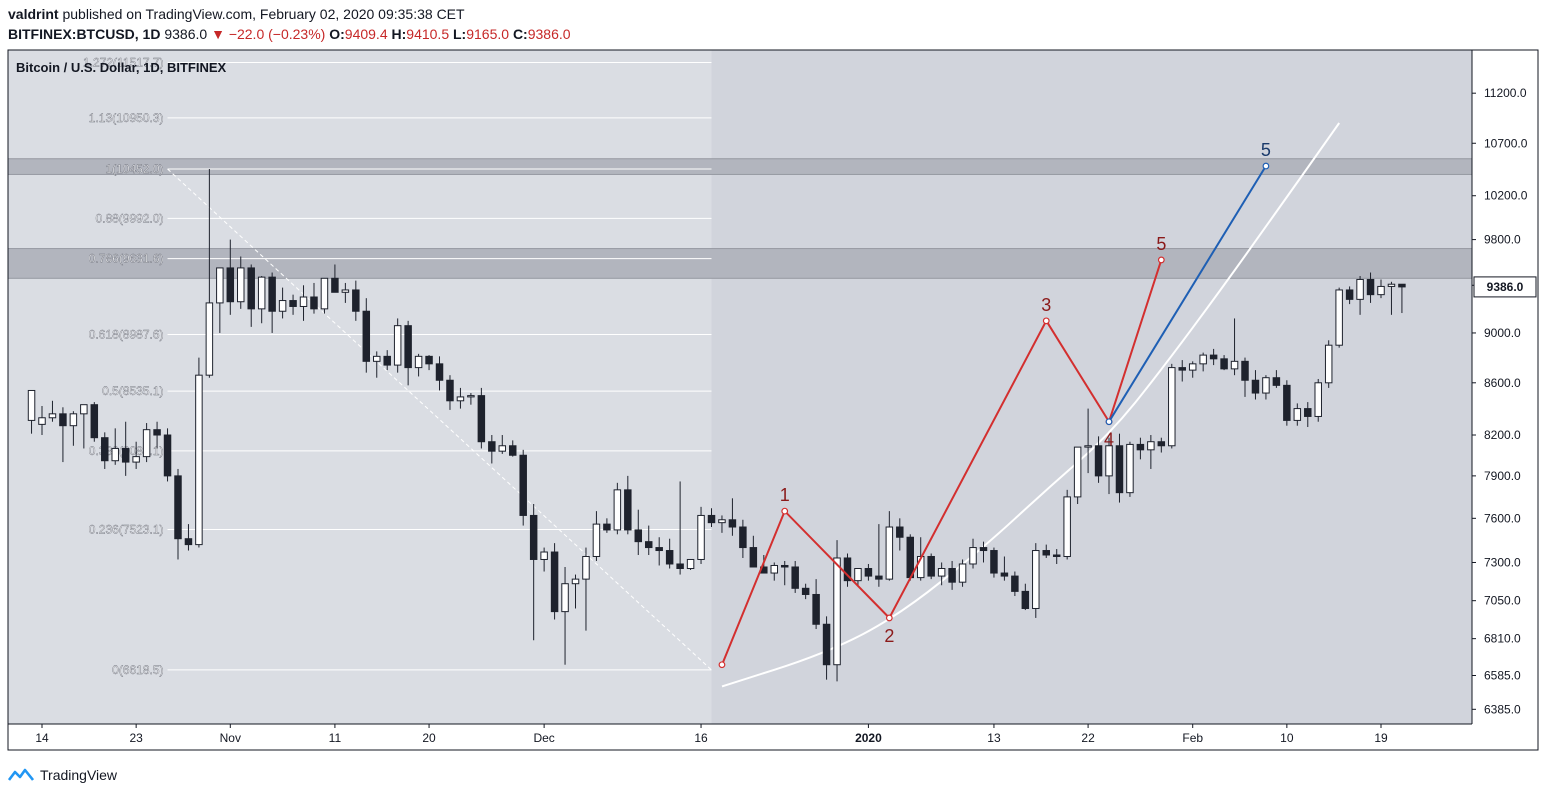 This screenshot has width=1546, height=798. What do you see at coordinates (1502, 601) in the screenshot?
I see `price-tick-label: 7050.0` at bounding box center [1502, 601].